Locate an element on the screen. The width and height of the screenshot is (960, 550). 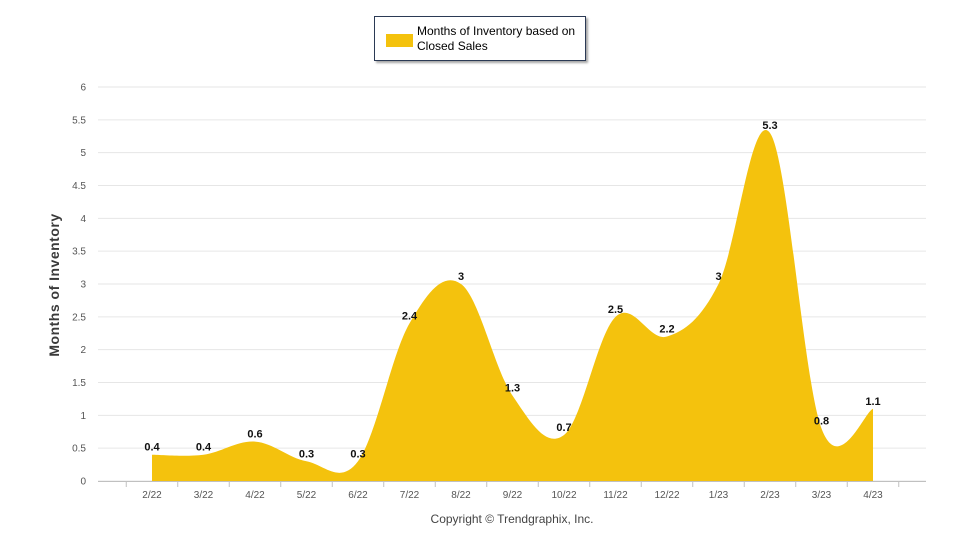
data-label: 5.3 is located at coordinates (769, 126).